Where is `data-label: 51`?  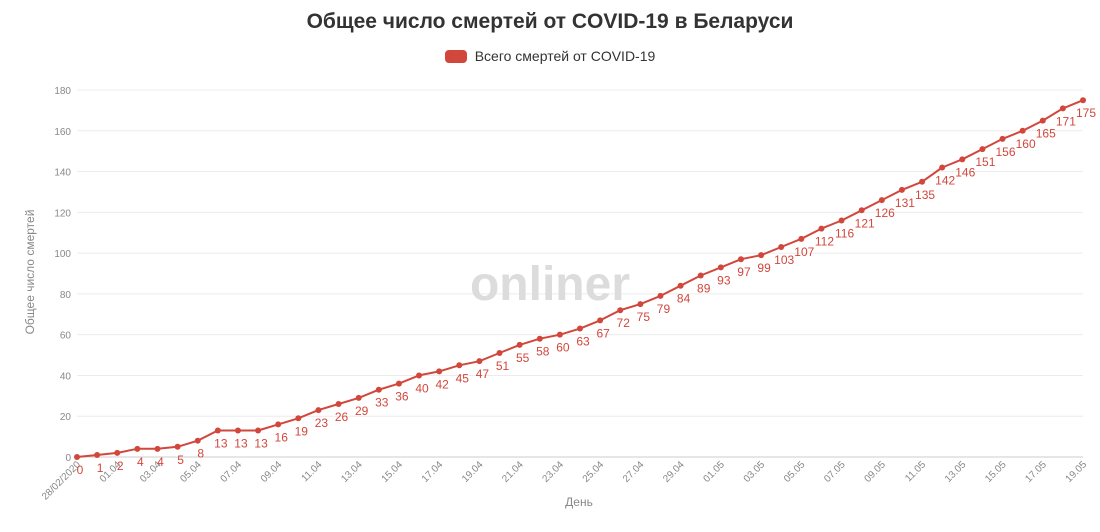 data-label: 51 is located at coordinates (503, 366).